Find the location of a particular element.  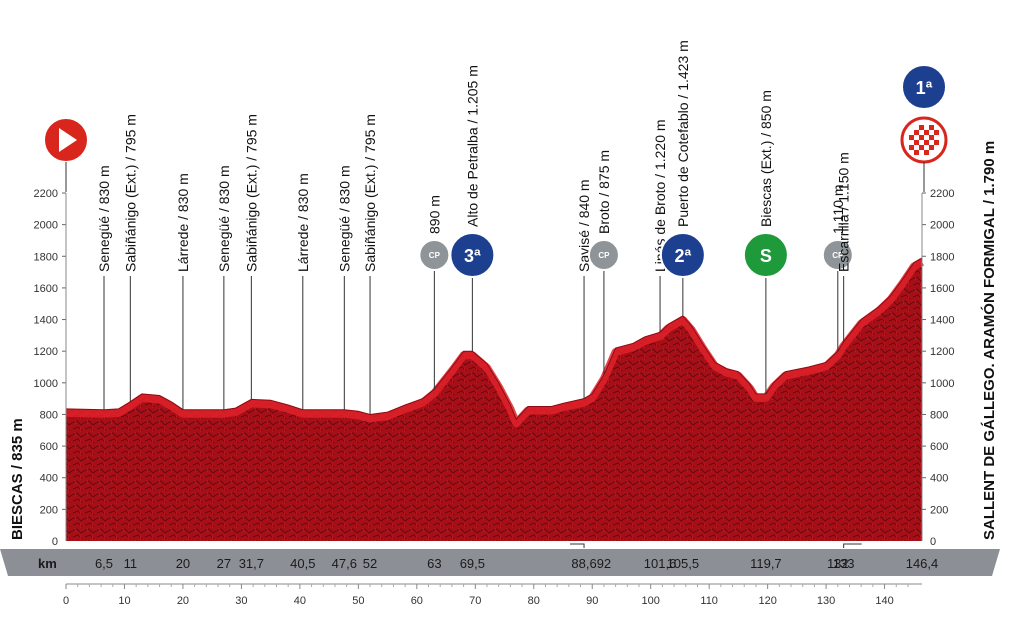

x-tick-label: 30 is located at coordinates (241, 601).